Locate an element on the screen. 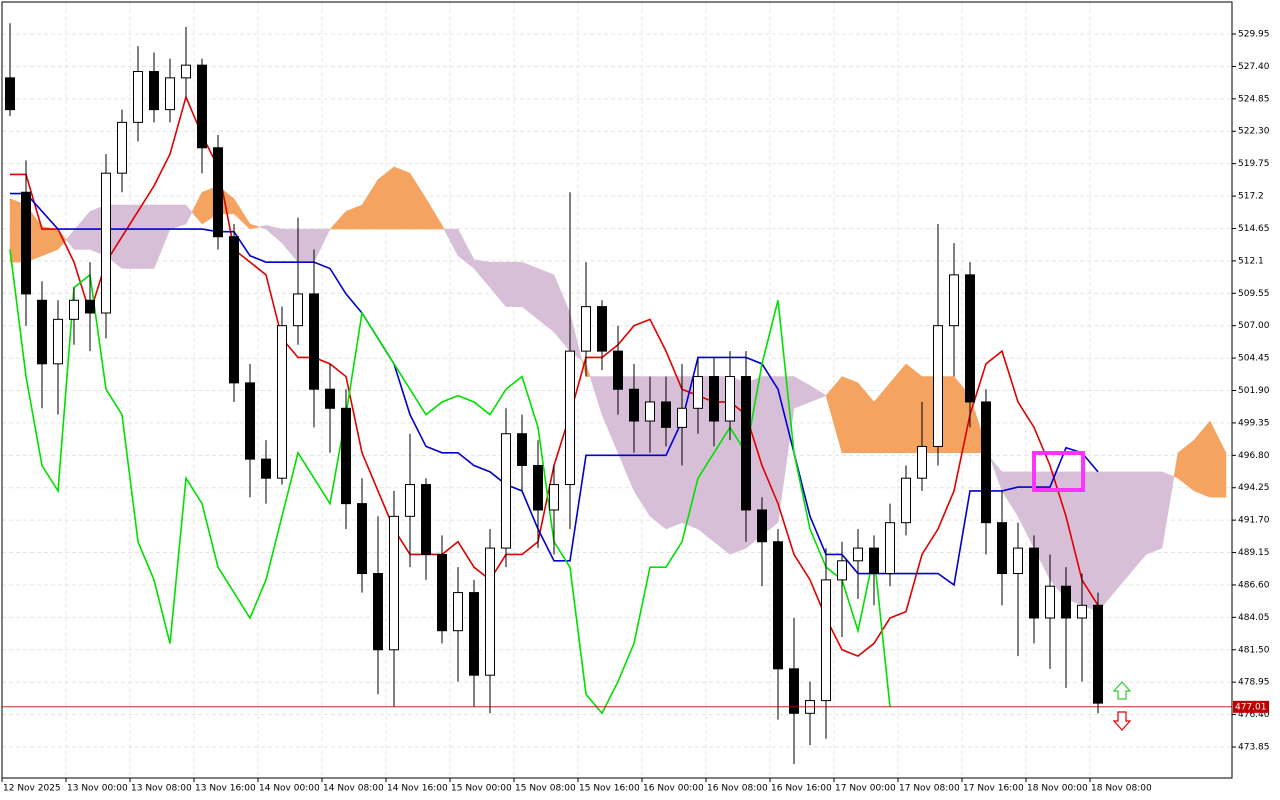 The height and width of the screenshot is (800, 1280). x-tick-label: 13 Nov 00:00 is located at coordinates (97, 789).